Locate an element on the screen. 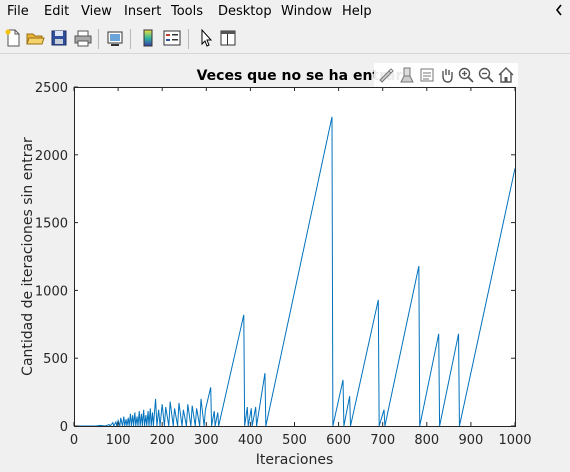  y-tick-label: 500 is located at coordinates (55, 359).